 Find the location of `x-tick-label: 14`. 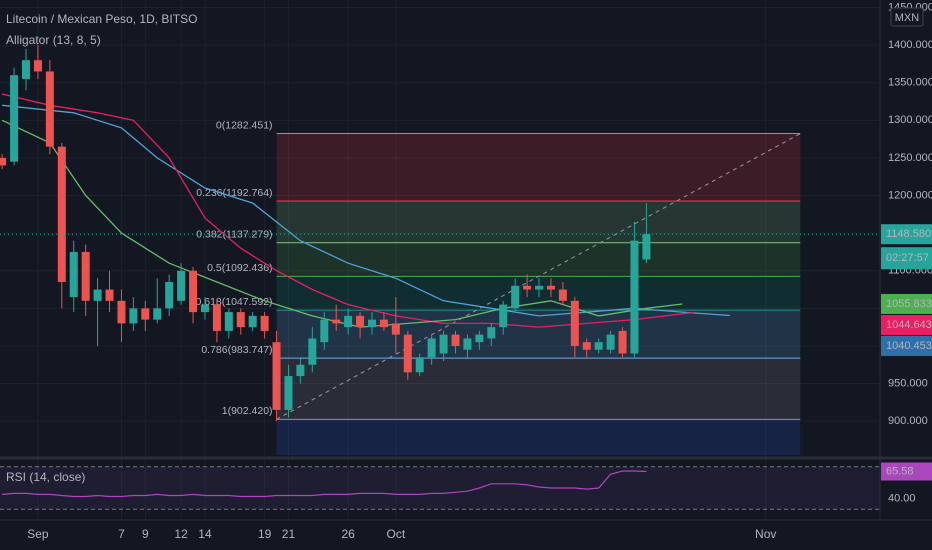

x-tick-label: 14 is located at coordinates (205, 534).